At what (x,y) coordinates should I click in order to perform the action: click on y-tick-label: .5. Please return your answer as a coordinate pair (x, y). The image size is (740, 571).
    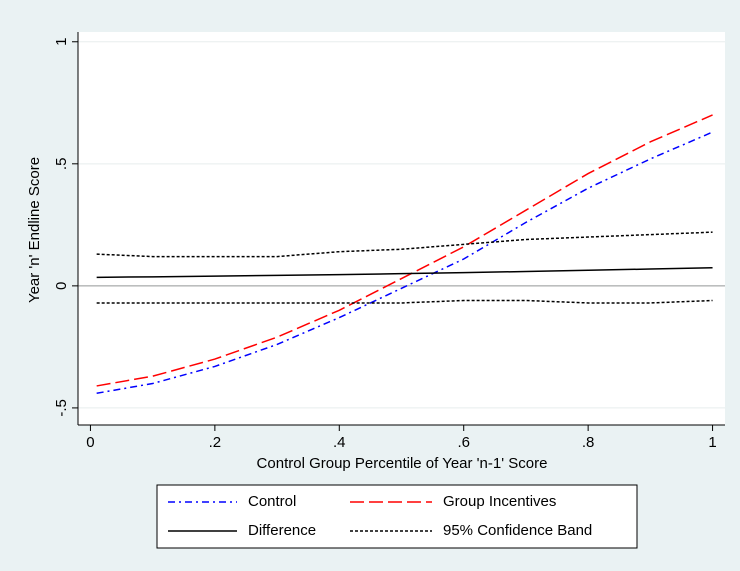
    Looking at the image, I should click on (61, 164).